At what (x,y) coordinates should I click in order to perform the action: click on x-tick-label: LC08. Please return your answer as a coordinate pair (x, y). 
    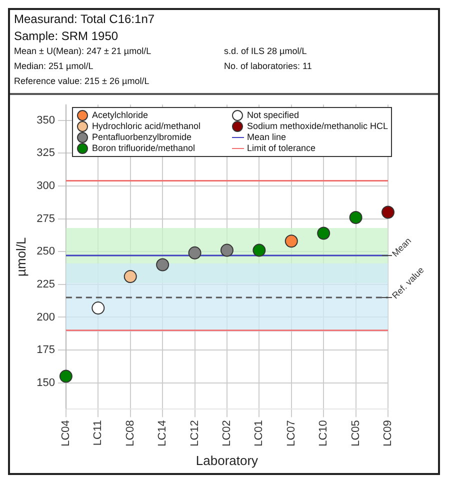
    Looking at the image, I should click on (130, 433).